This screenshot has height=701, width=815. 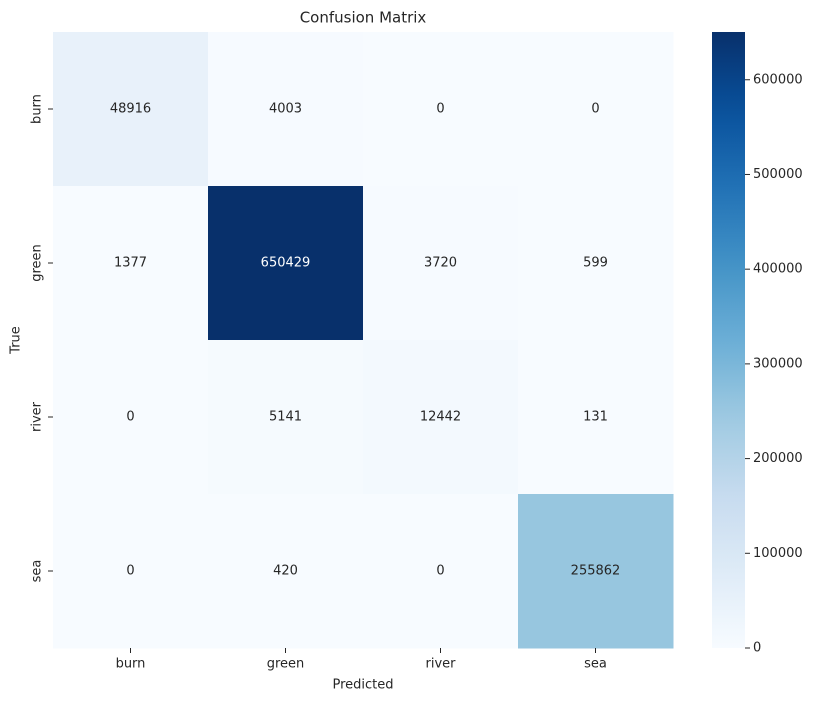 I want to click on colorbar, so click(x=728, y=340).